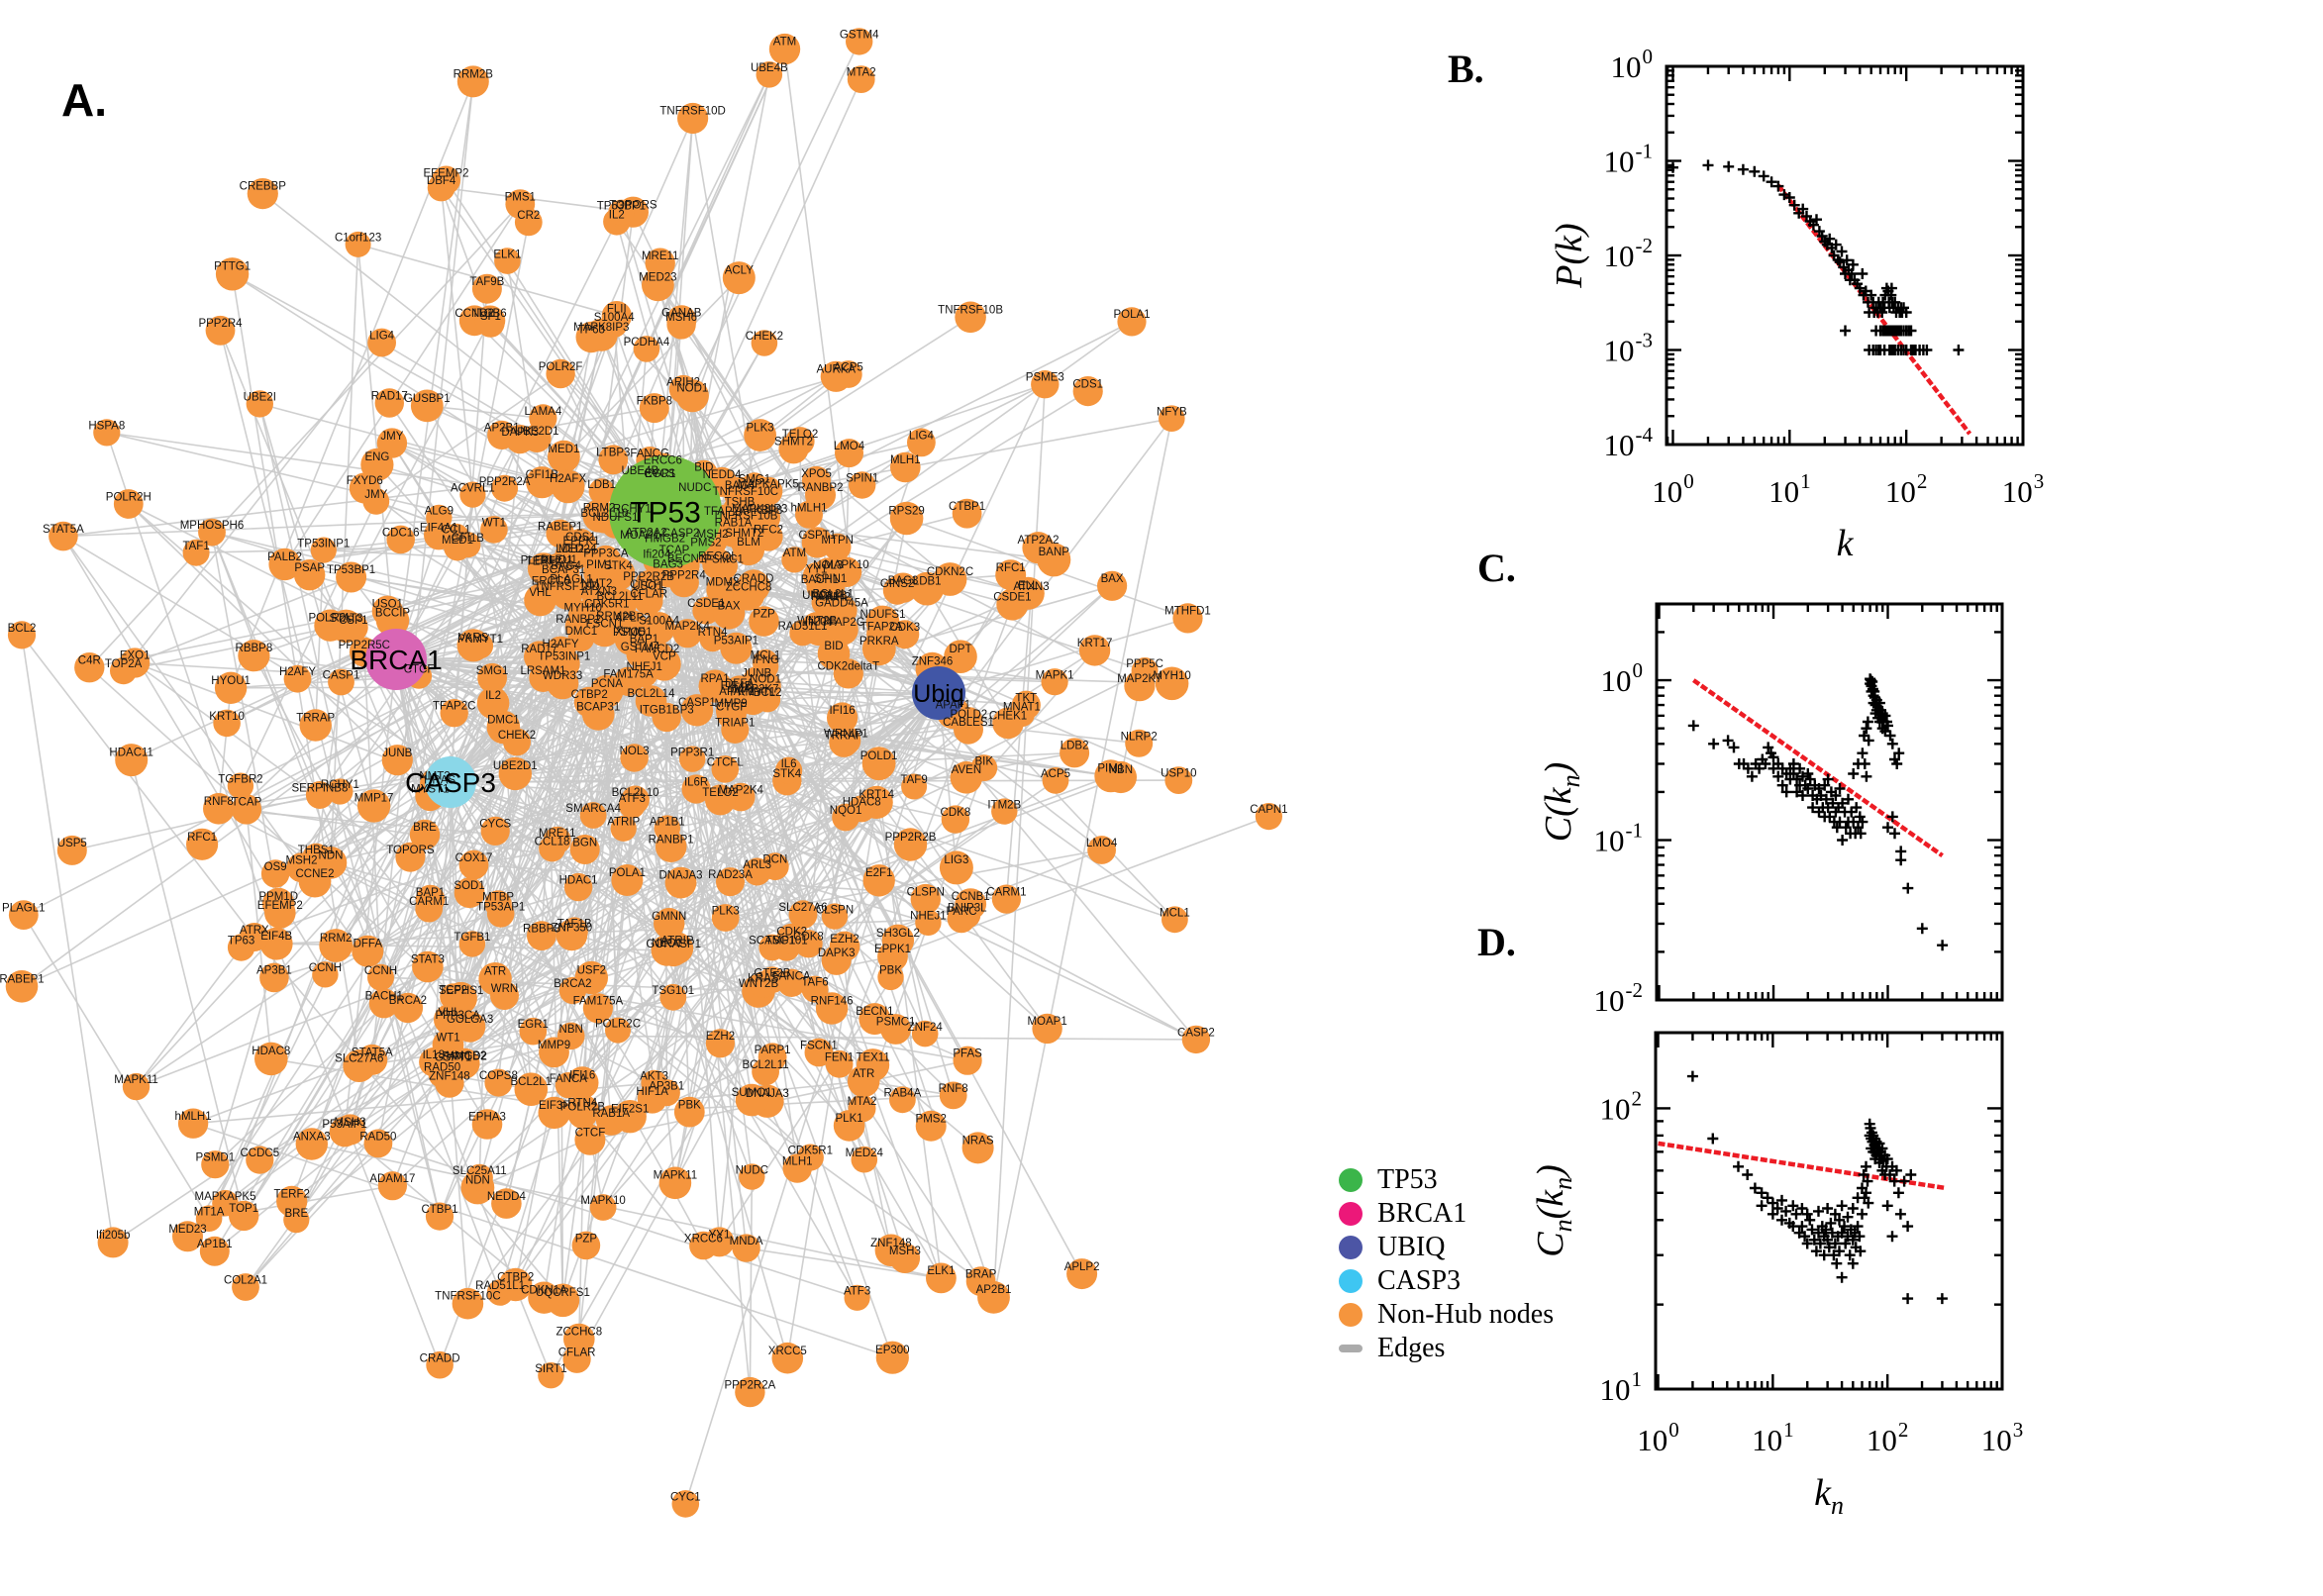  Describe the element at coordinates (844, 736) in the screenshot. I see `network-node-label: TRRAP` at that location.